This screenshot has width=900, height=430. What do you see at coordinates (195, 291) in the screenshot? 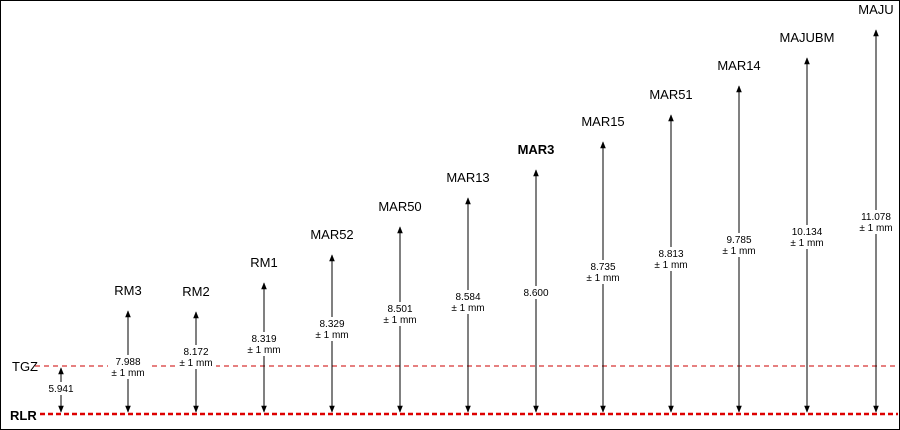
I see `benchmark-label-rm2: RM2` at bounding box center [195, 291].